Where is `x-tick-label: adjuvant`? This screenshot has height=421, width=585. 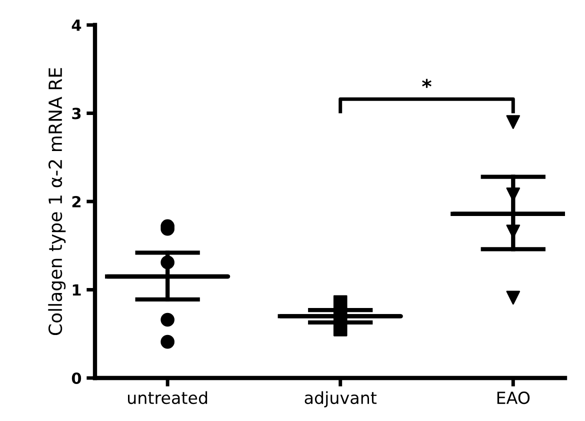 x-tick-label: adjuvant is located at coordinates (340, 399).